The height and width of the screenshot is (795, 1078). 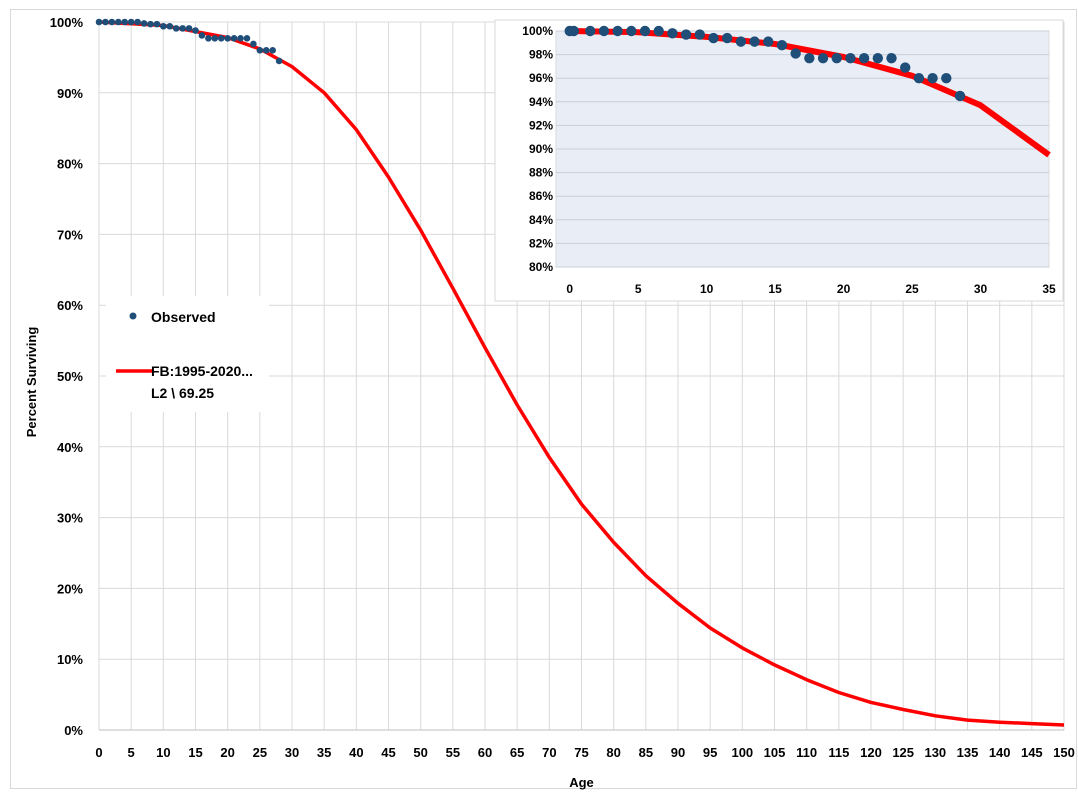 I want to click on inset-x-tick-label: 10, so click(x=707, y=289).